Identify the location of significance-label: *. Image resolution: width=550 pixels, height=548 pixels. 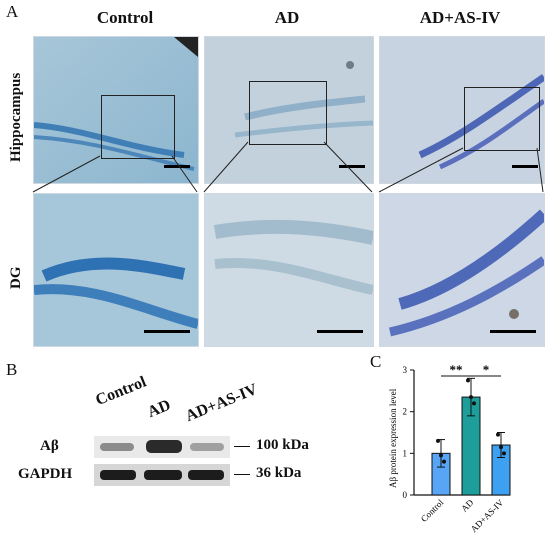
(486, 369).